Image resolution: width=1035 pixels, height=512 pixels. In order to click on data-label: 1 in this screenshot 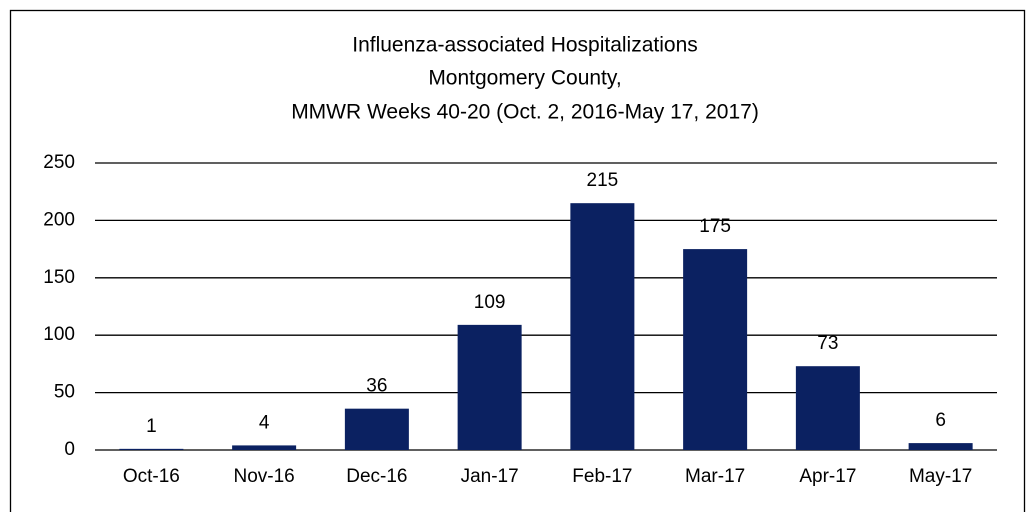, I will do `click(151, 426)`.